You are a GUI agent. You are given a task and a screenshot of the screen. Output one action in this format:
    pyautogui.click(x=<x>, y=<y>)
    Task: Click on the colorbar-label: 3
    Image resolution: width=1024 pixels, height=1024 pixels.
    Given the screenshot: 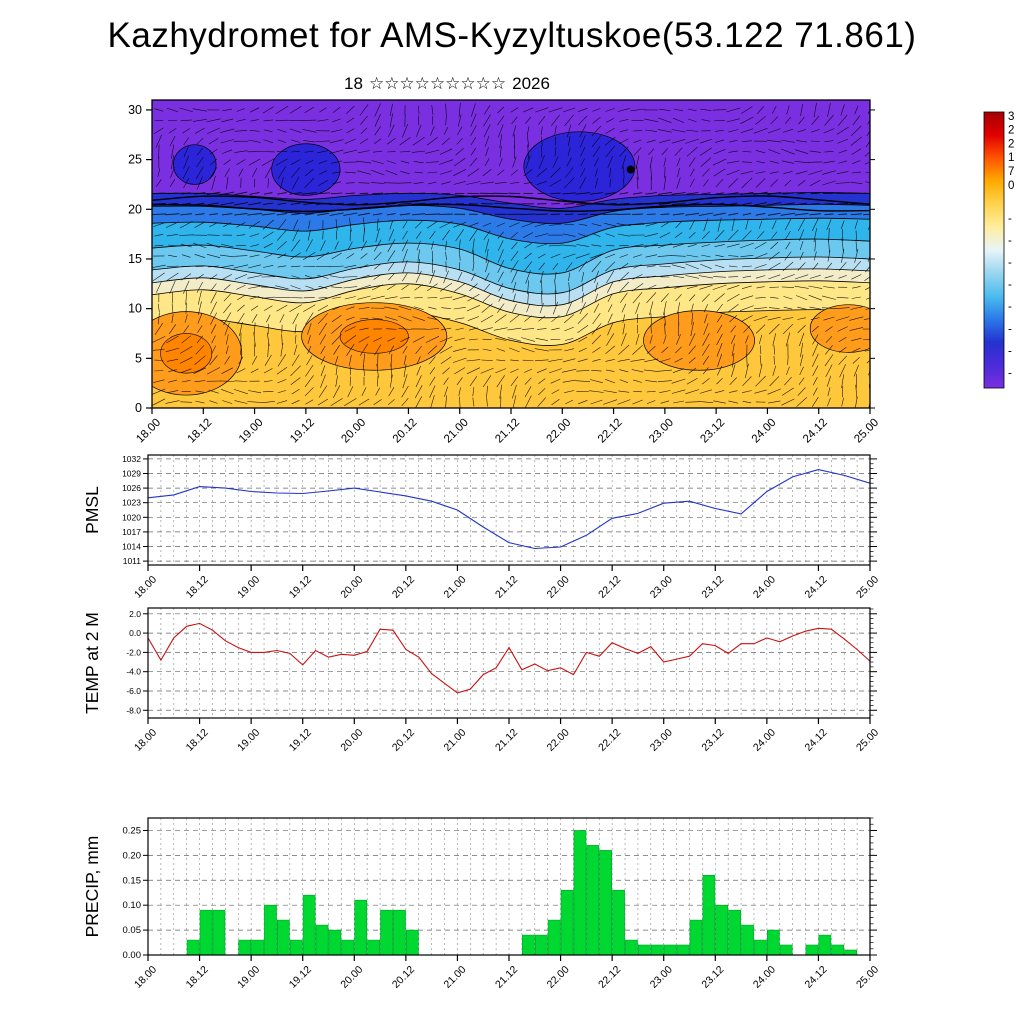 What is the action you would take?
    pyautogui.click(x=1011, y=117)
    